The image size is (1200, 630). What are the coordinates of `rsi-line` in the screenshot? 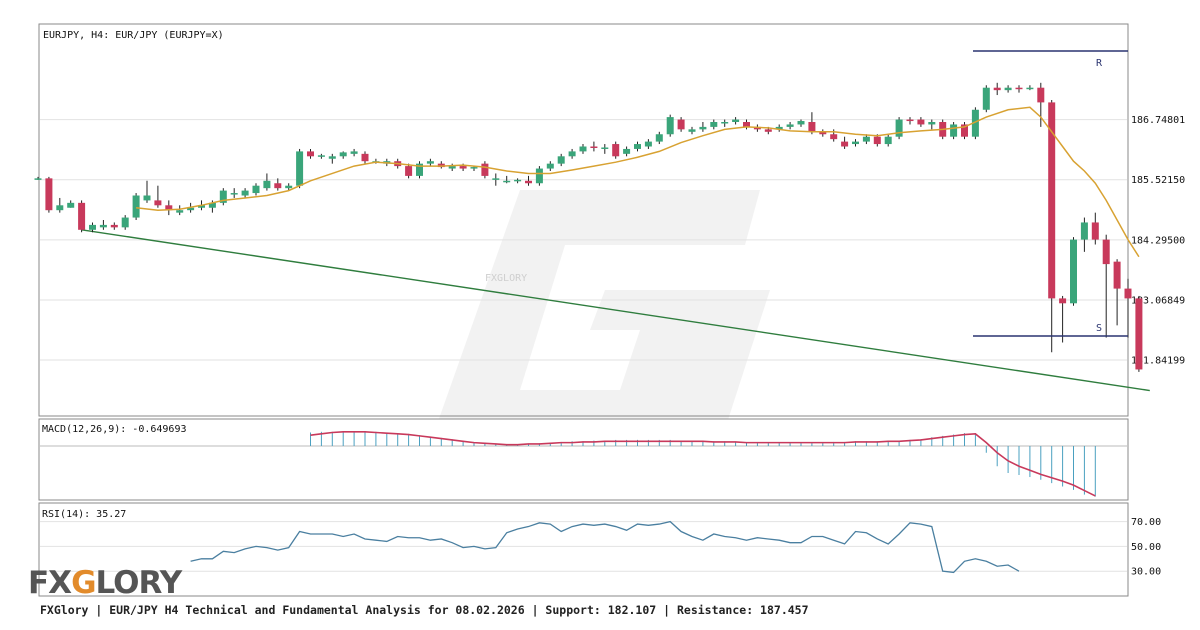 It's located at (605, 547).